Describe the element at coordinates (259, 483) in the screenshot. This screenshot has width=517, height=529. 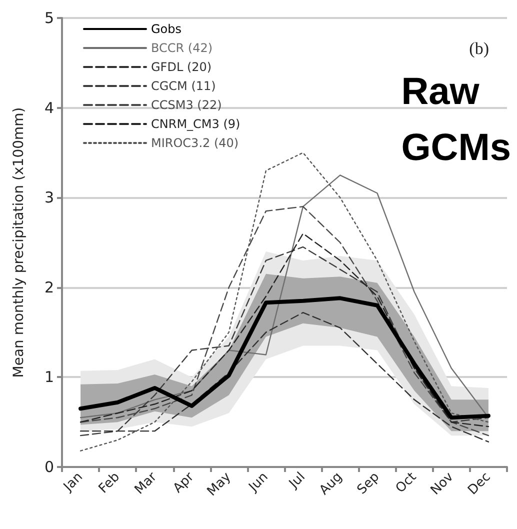
I see `x-tick-label: Jun` at that location.